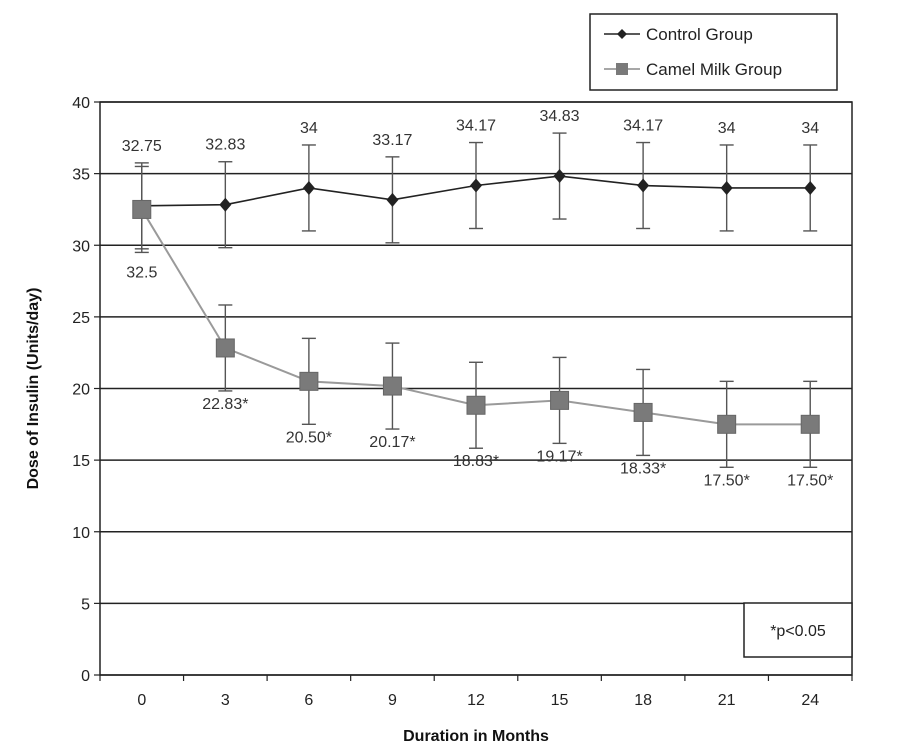 The image size is (900, 749). What do you see at coordinates (476, 461) in the screenshot?
I see `data-label: 18.83*` at bounding box center [476, 461].